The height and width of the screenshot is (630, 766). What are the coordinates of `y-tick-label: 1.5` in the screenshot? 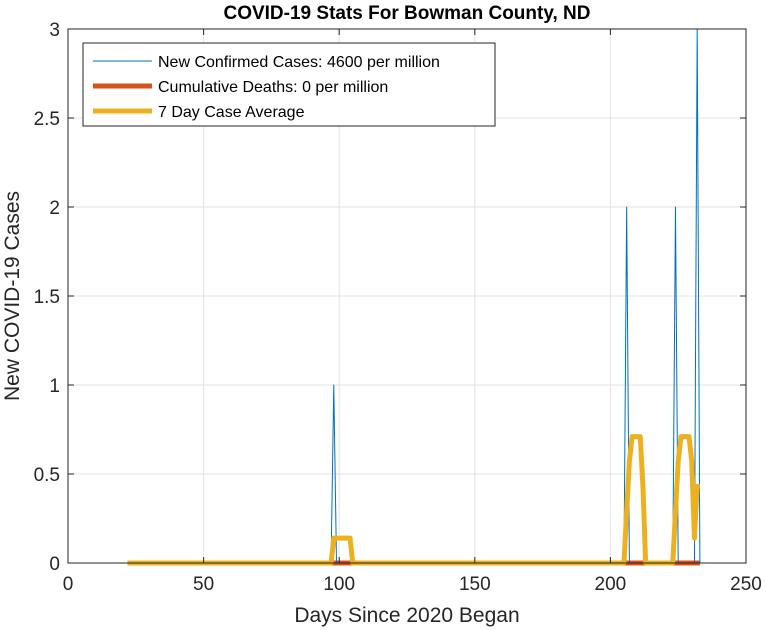 It's located at (47, 297).